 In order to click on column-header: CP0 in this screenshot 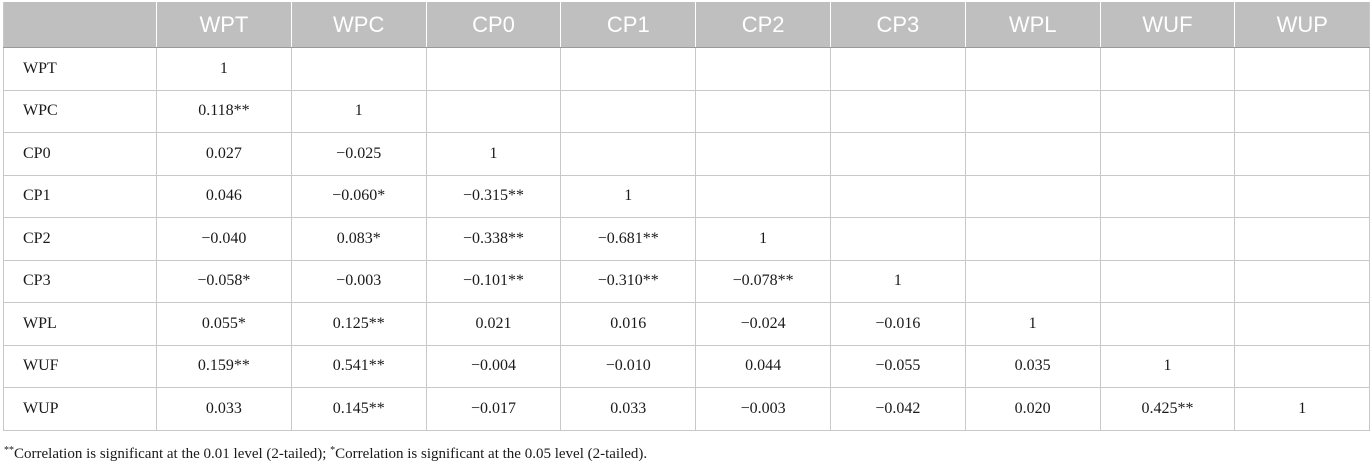, I will do `click(494, 25)`.